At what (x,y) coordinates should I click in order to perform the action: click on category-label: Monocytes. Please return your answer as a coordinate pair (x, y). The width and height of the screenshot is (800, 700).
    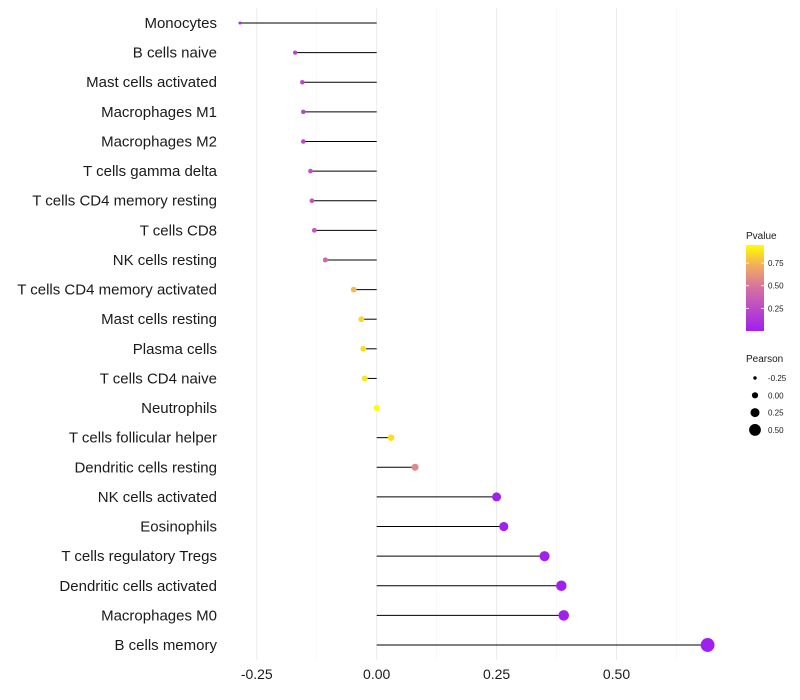
    Looking at the image, I should click on (180, 23).